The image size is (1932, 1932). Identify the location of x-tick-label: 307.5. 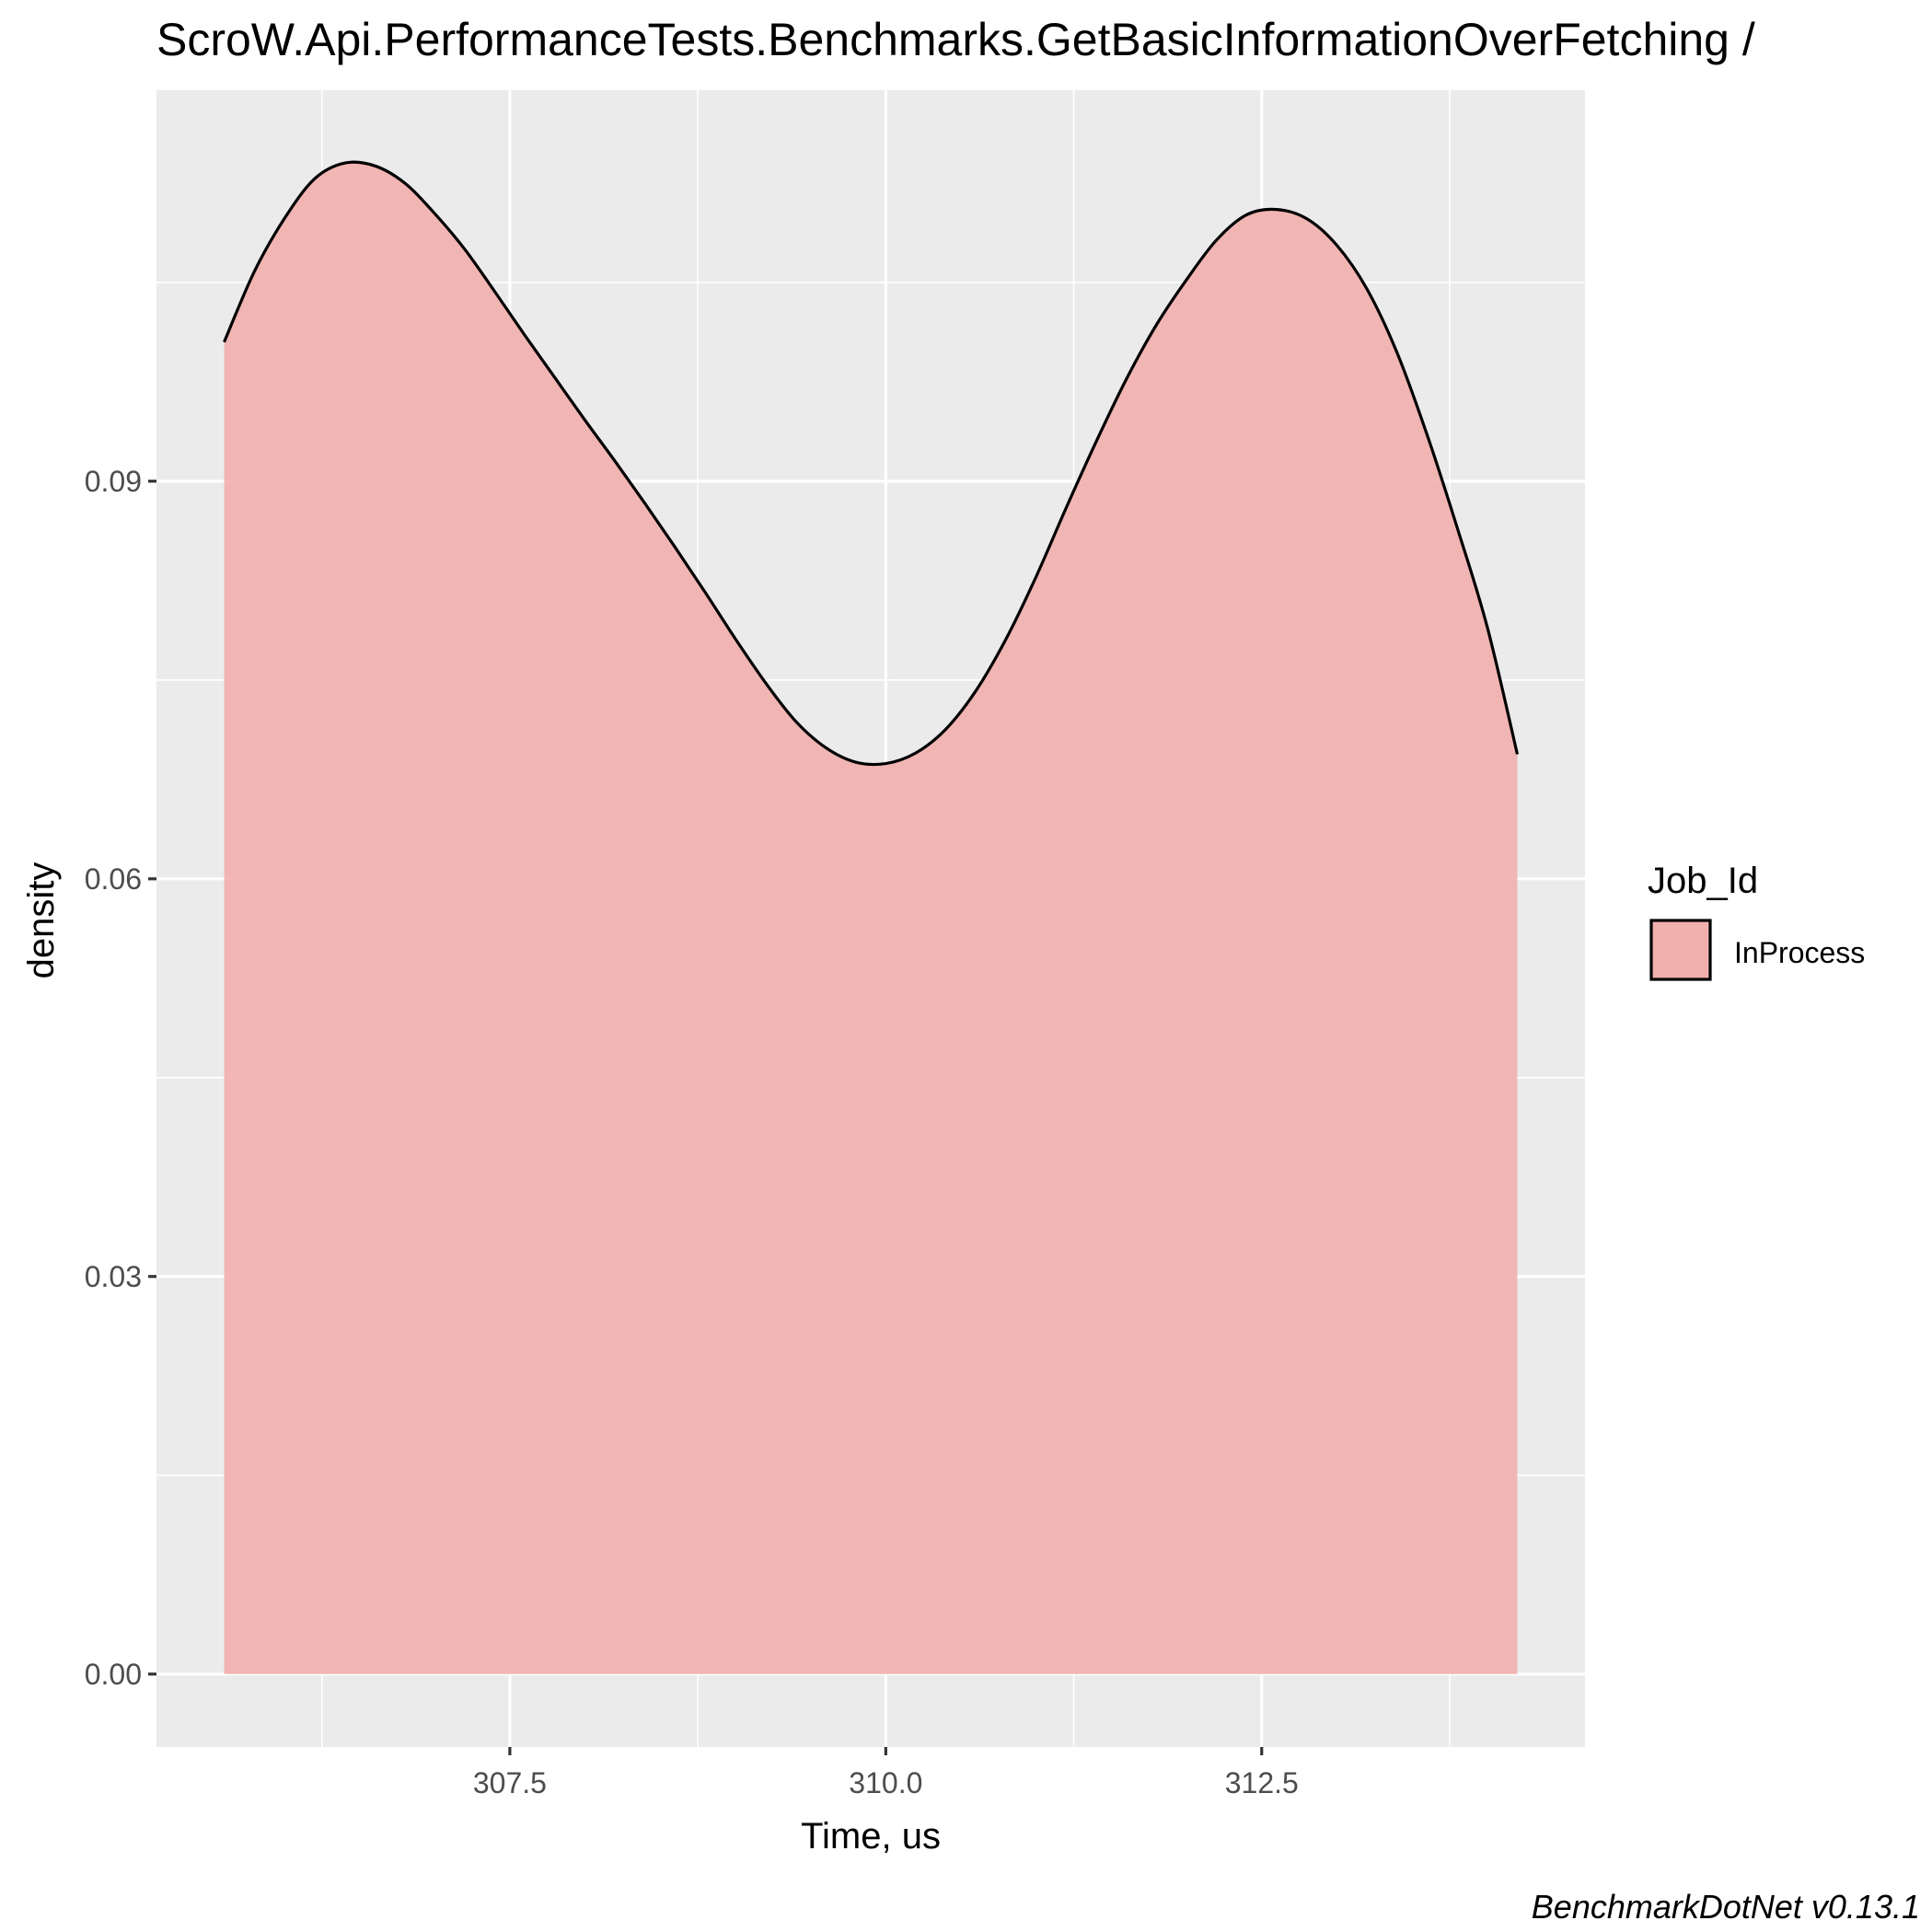
(510, 1783).